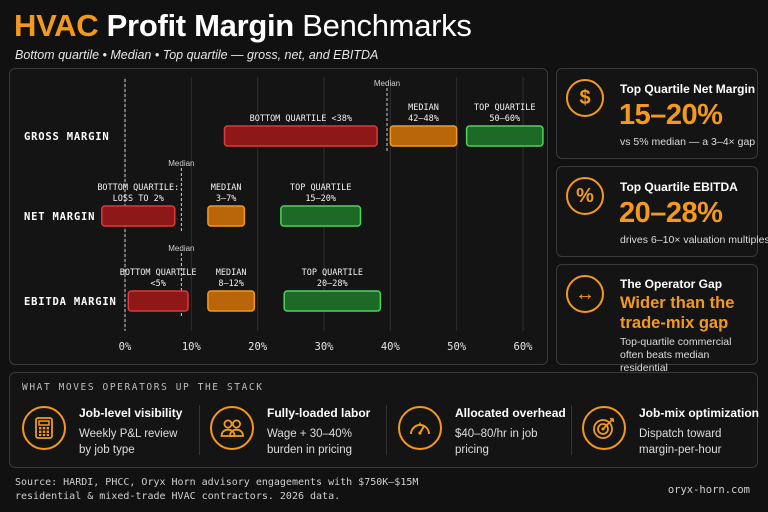 The height and width of the screenshot is (512, 768). What do you see at coordinates (496, 442) in the screenshot?
I see `stack-item-desc: $40–80/hr in job pricing` at bounding box center [496, 442].